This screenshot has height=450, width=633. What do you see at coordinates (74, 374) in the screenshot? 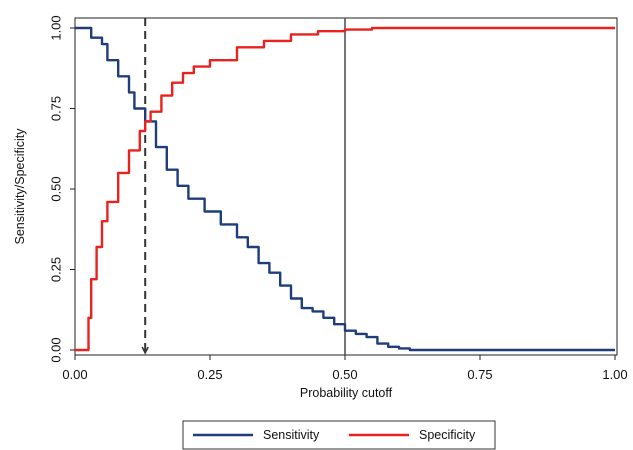
I see `x-tick-label: 0.00` at bounding box center [74, 374].